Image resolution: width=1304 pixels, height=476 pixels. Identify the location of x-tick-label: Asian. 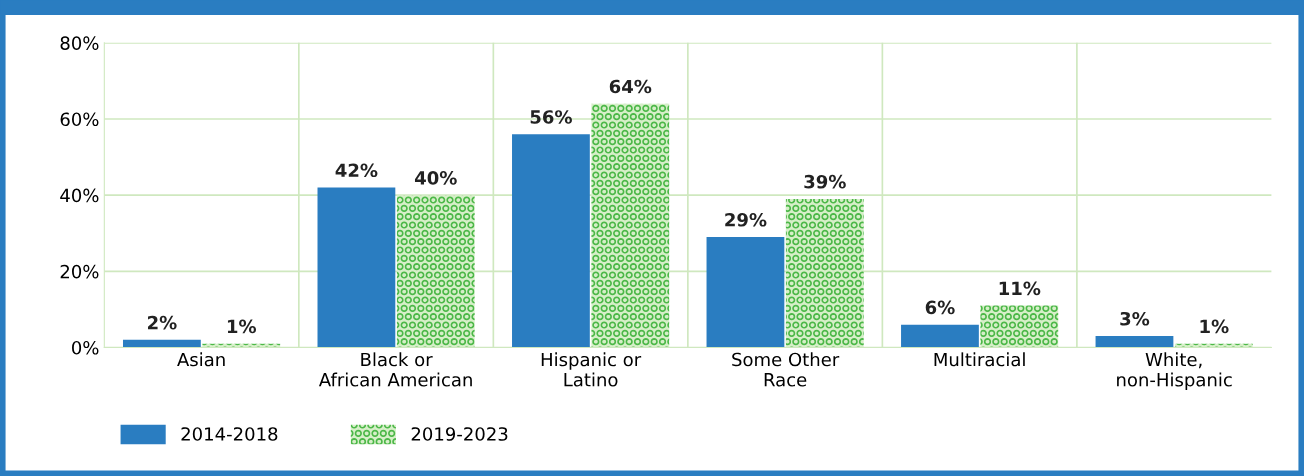
(201, 359).